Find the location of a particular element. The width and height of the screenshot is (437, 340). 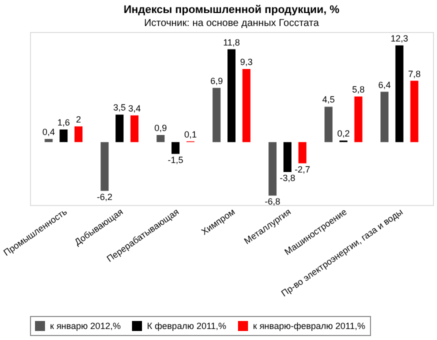

data-label: 0,2 is located at coordinates (343, 133).